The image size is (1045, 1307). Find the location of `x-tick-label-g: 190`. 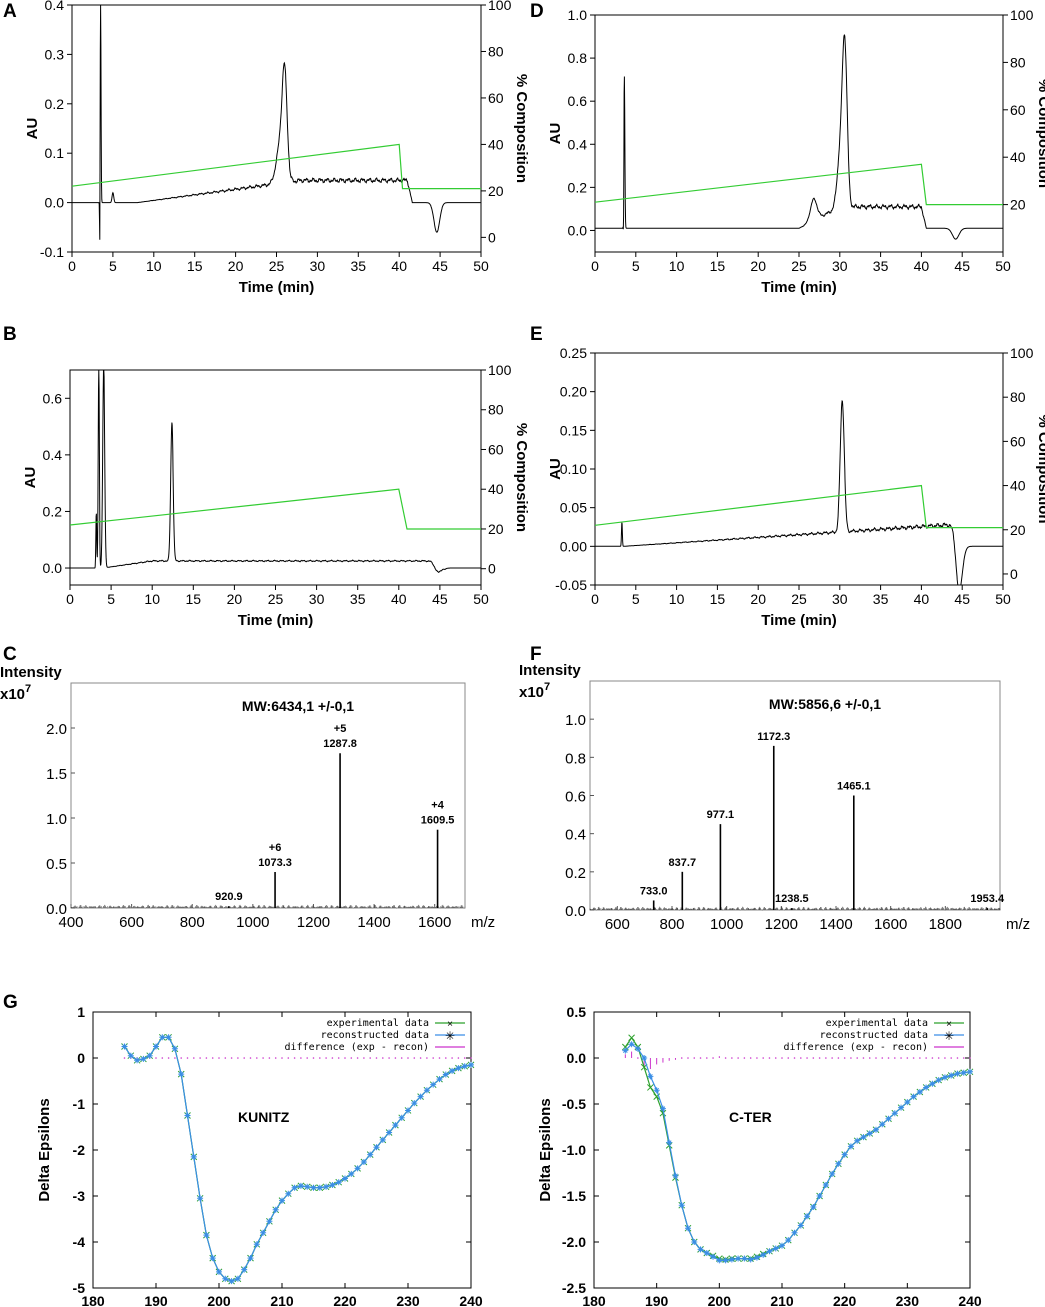

x-tick-label-g: 190 is located at coordinates (156, 1300).